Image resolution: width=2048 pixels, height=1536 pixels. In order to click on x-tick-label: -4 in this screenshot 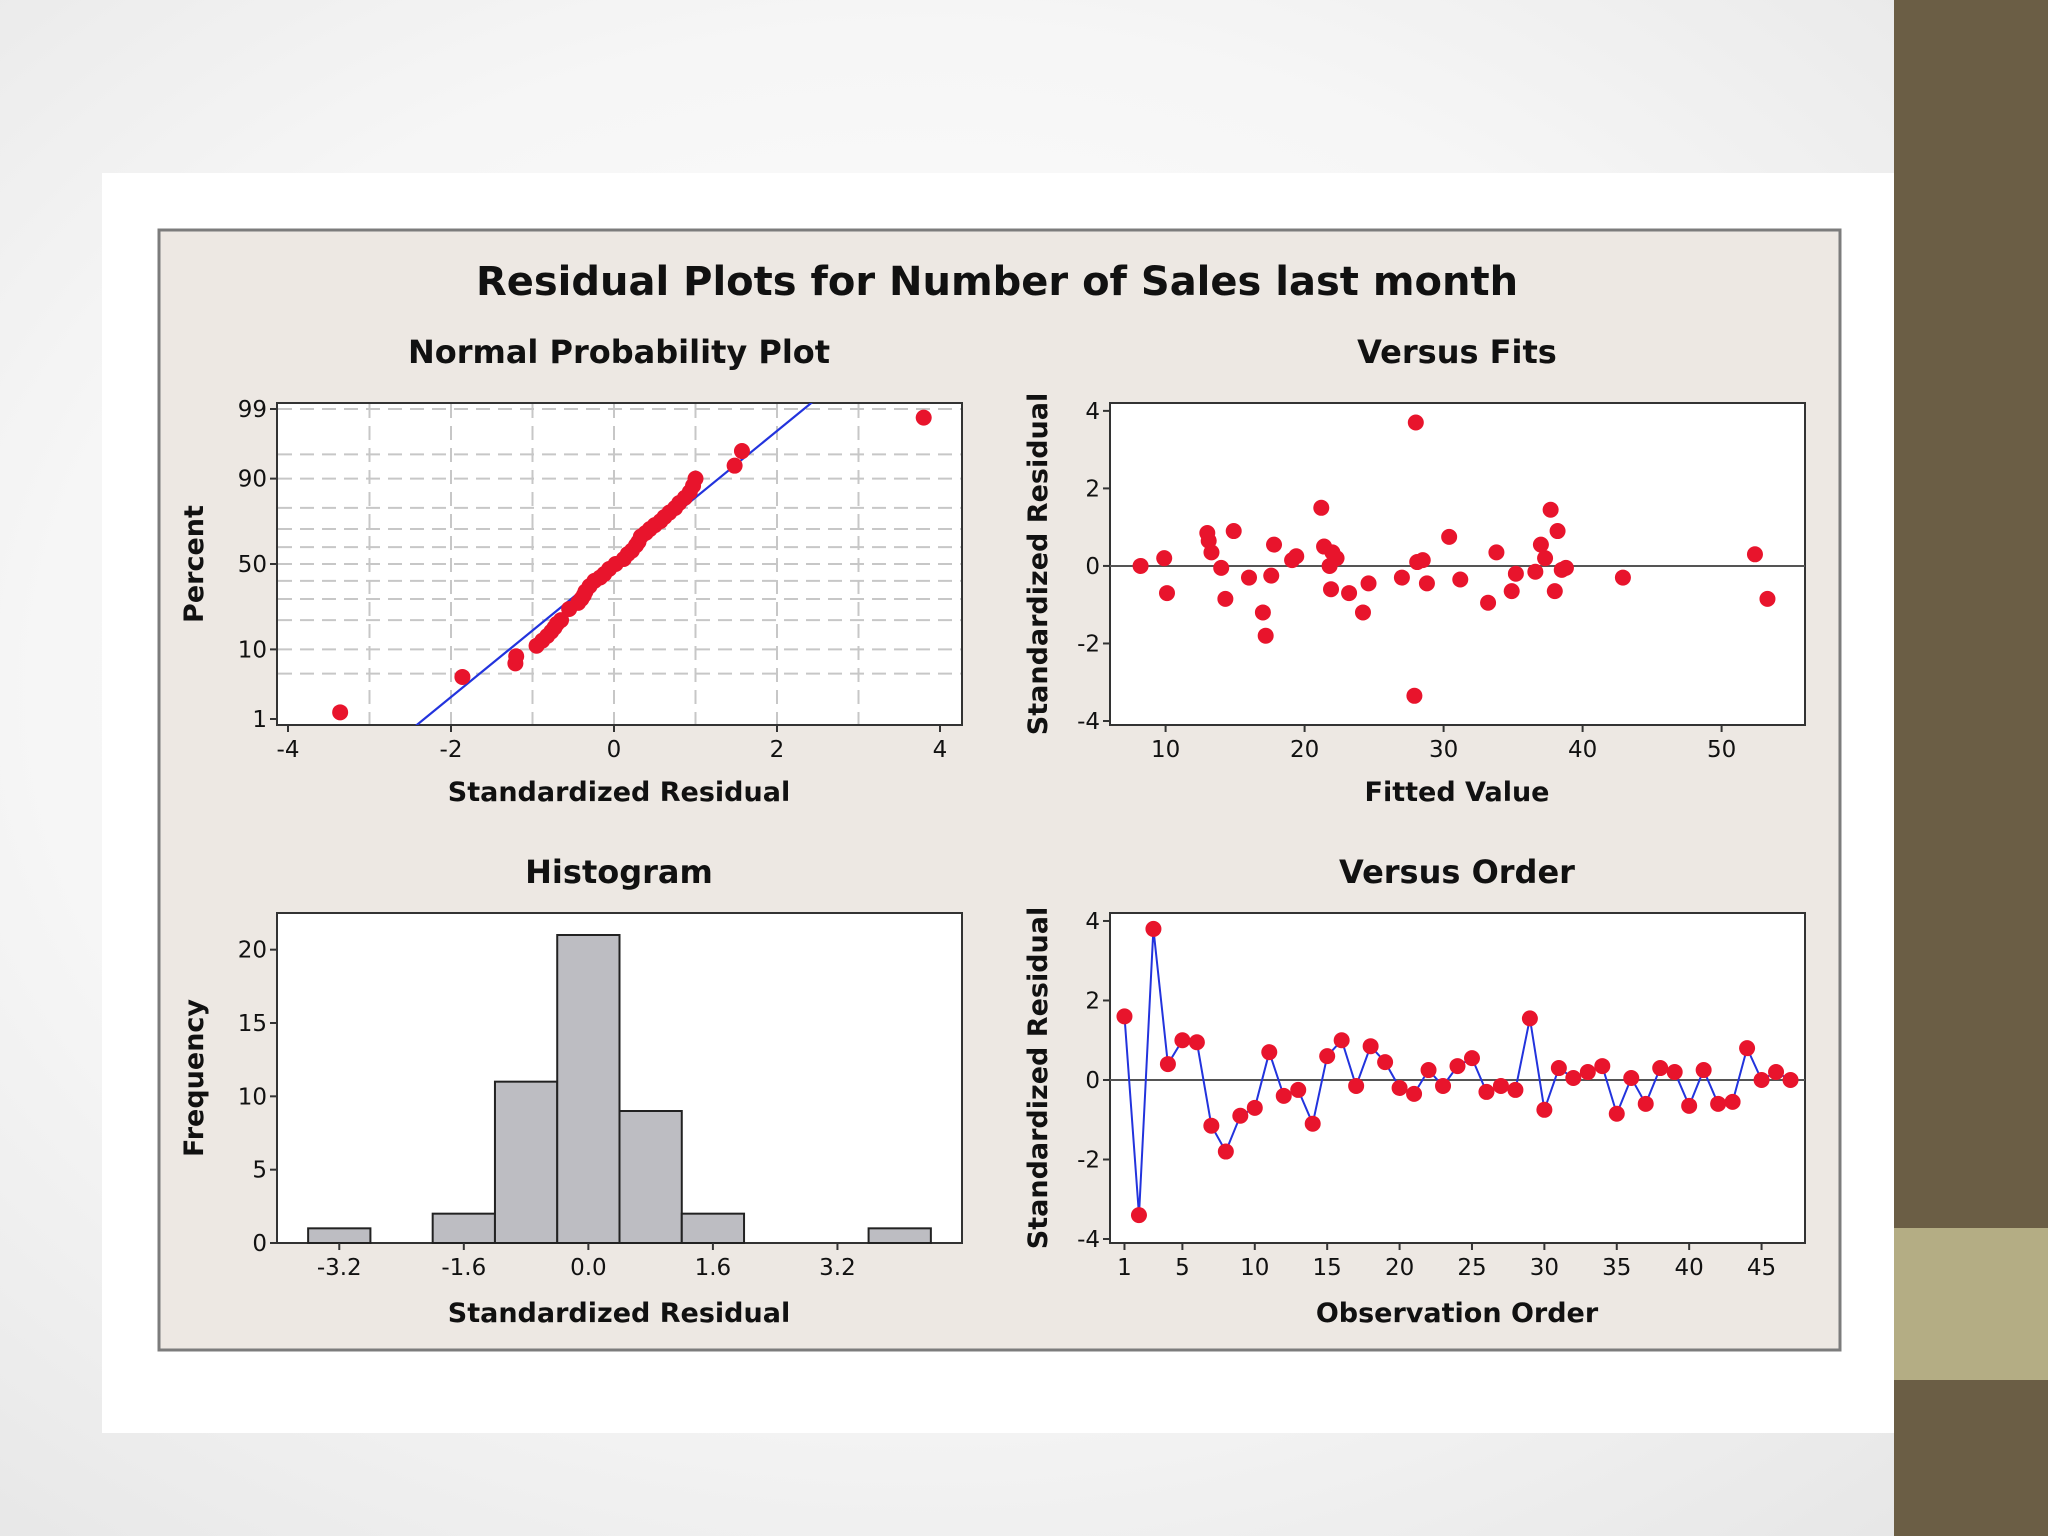, I will do `click(288, 750)`.